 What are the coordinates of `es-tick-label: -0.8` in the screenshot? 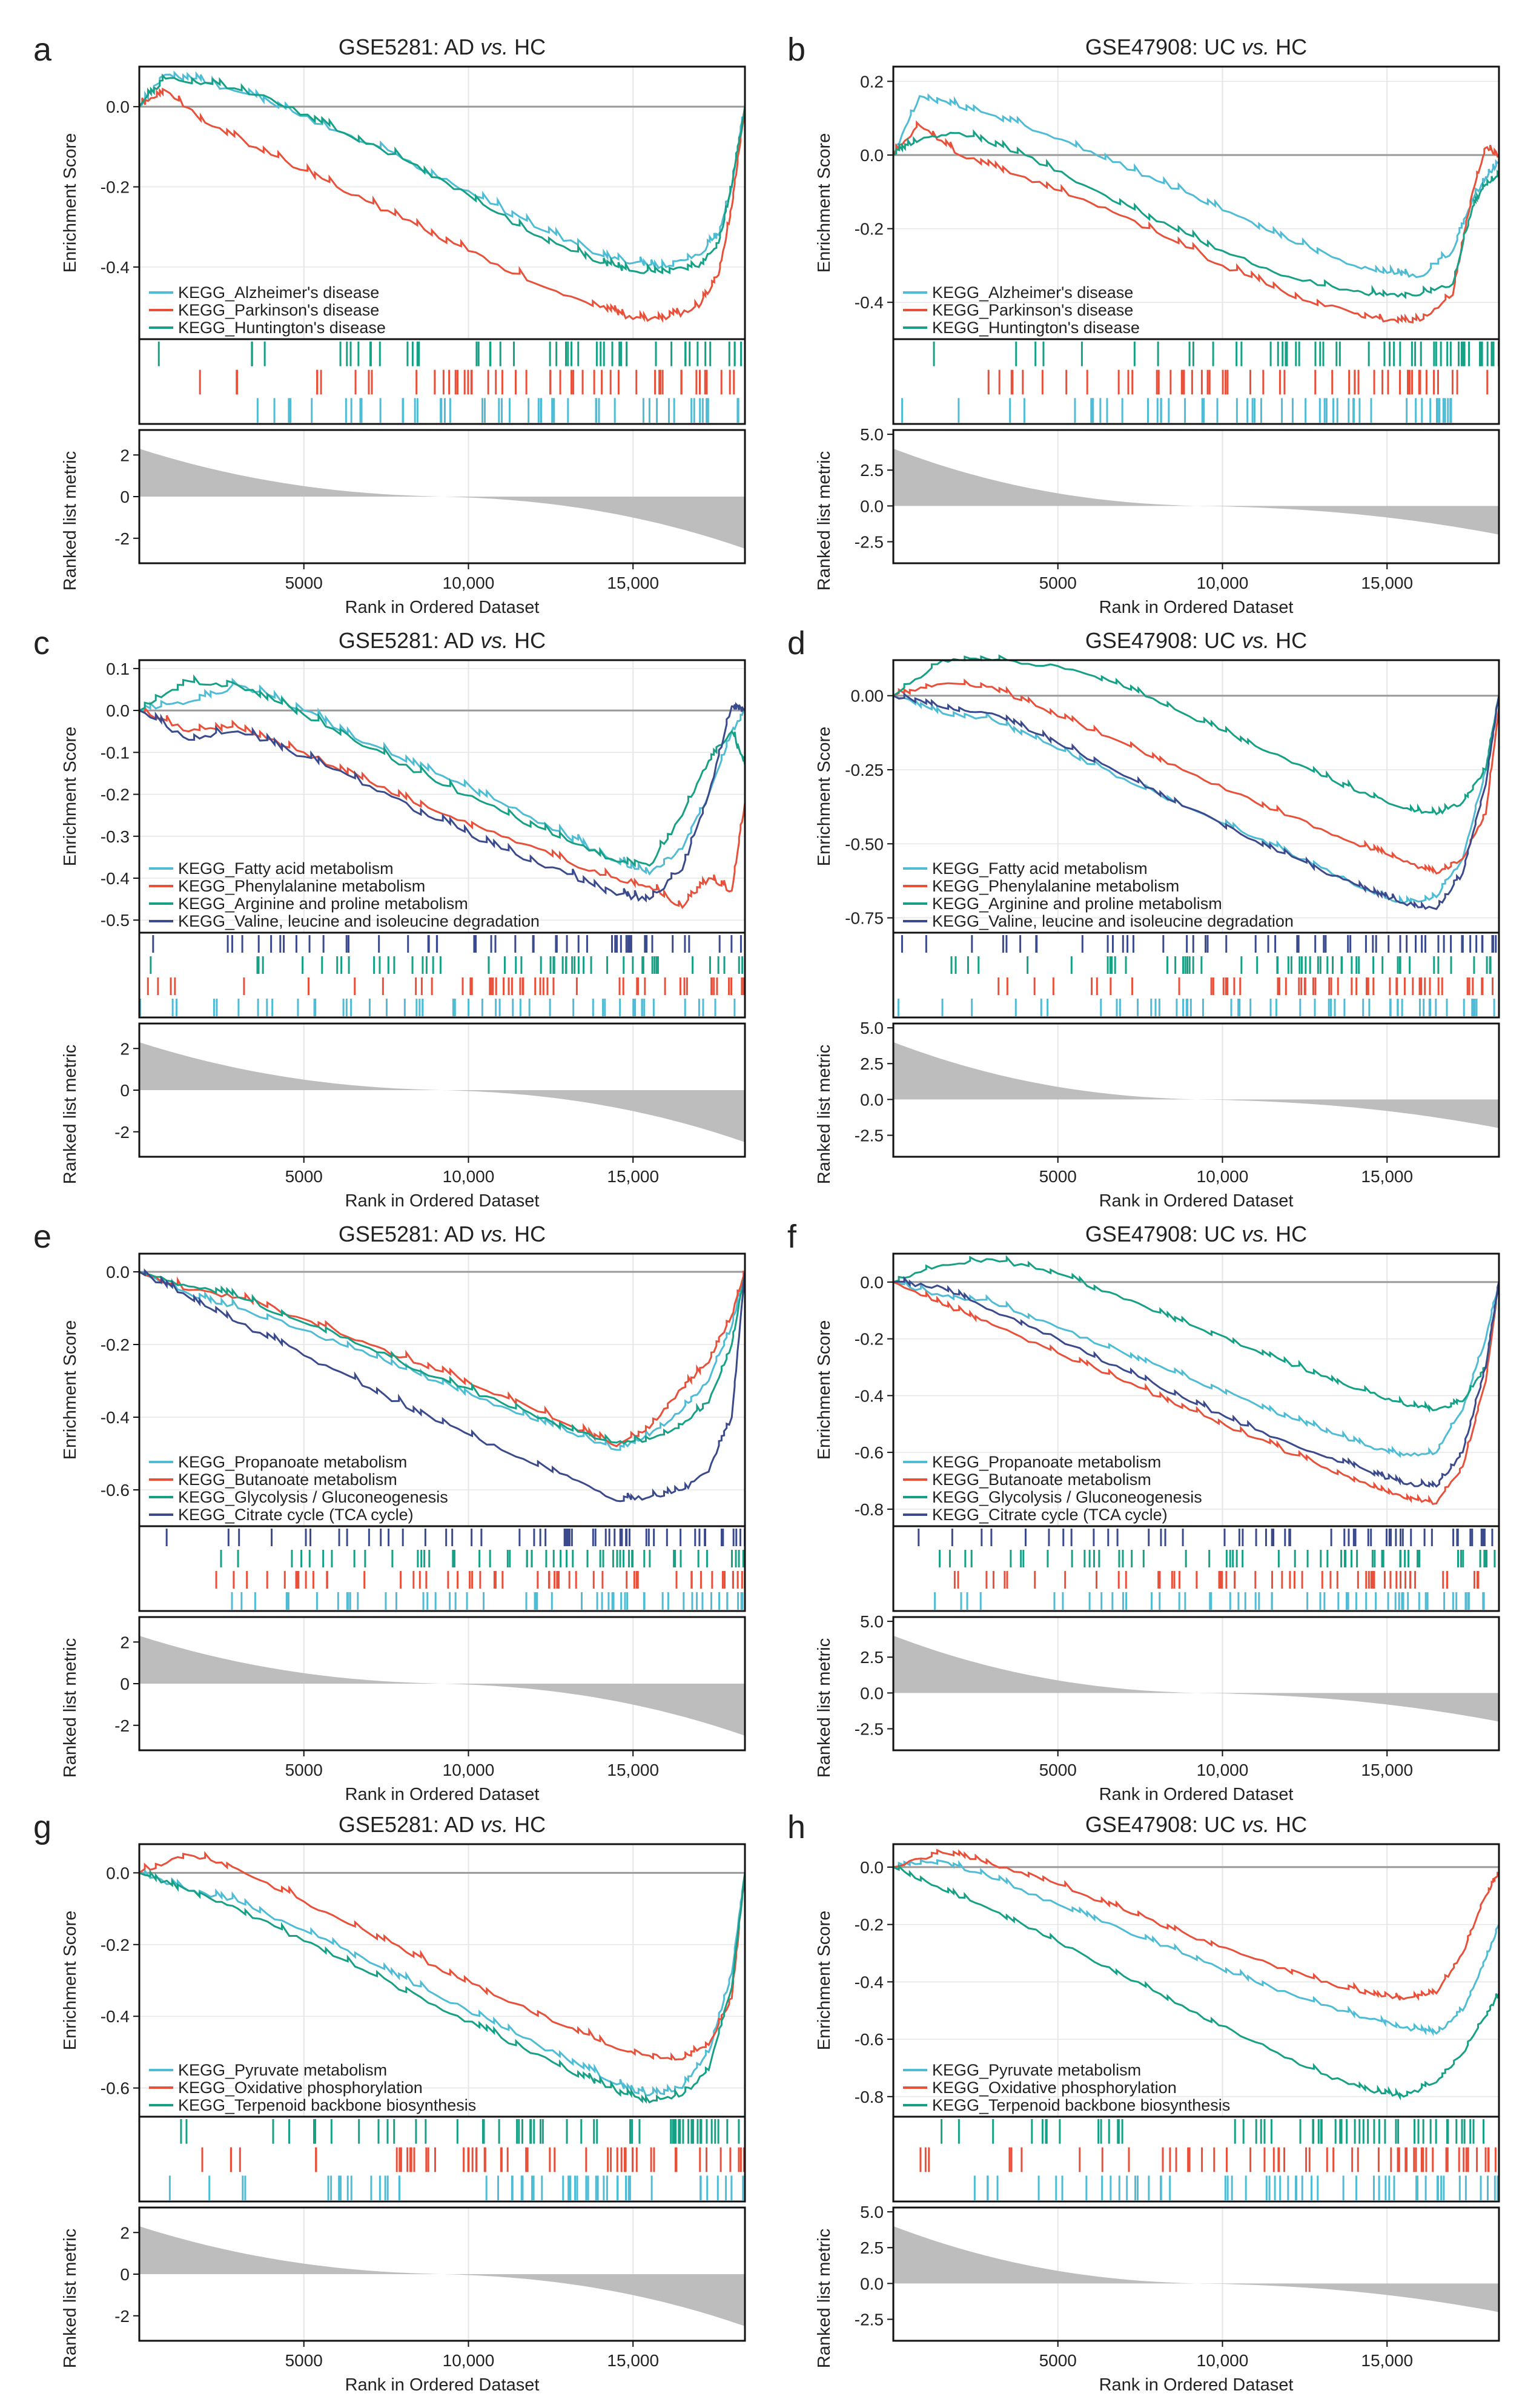 It's located at (869, 1509).